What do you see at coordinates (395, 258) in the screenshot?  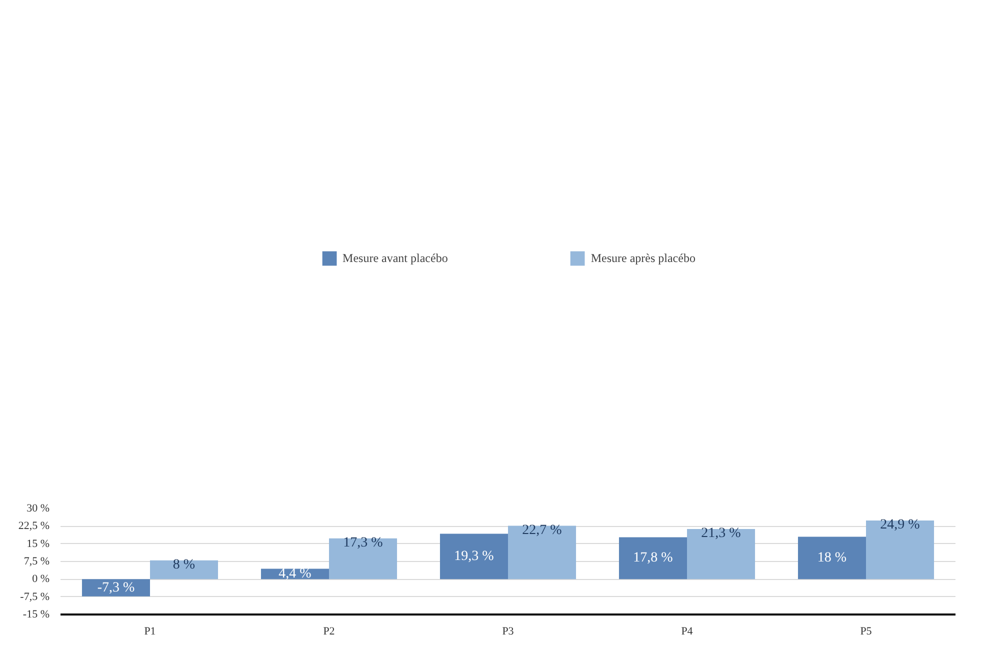 I see `legend-label: Mesure avant placébo` at bounding box center [395, 258].